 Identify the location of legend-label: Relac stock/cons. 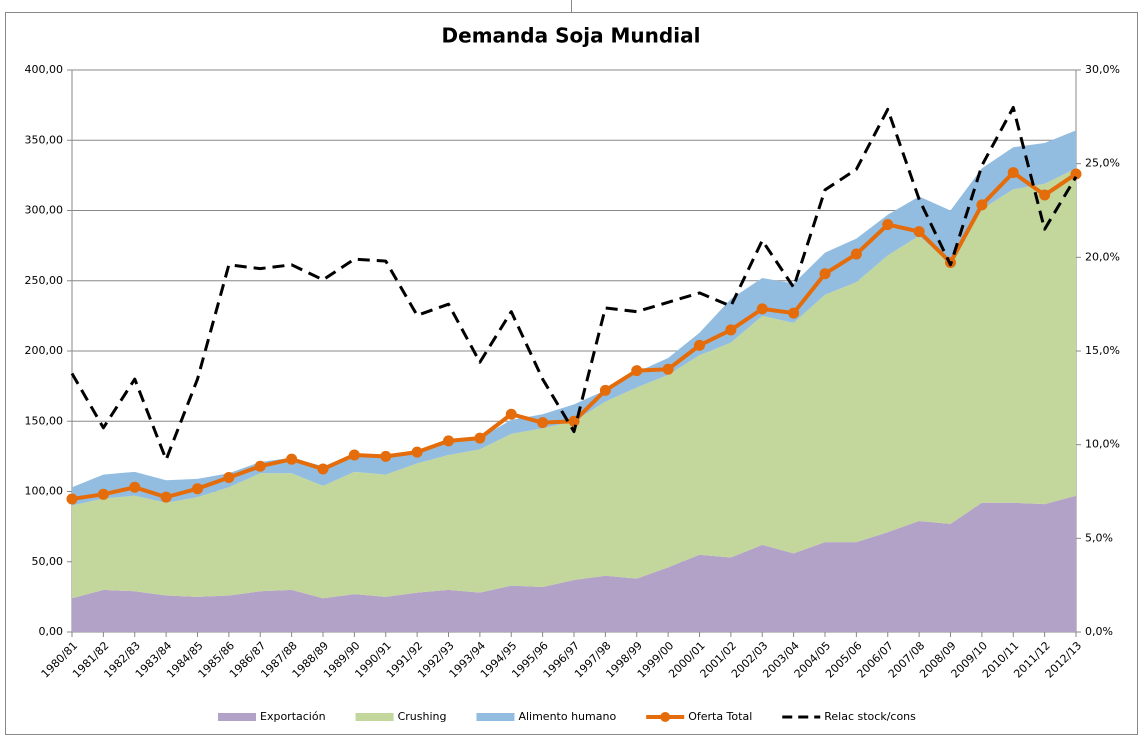
(870, 716).